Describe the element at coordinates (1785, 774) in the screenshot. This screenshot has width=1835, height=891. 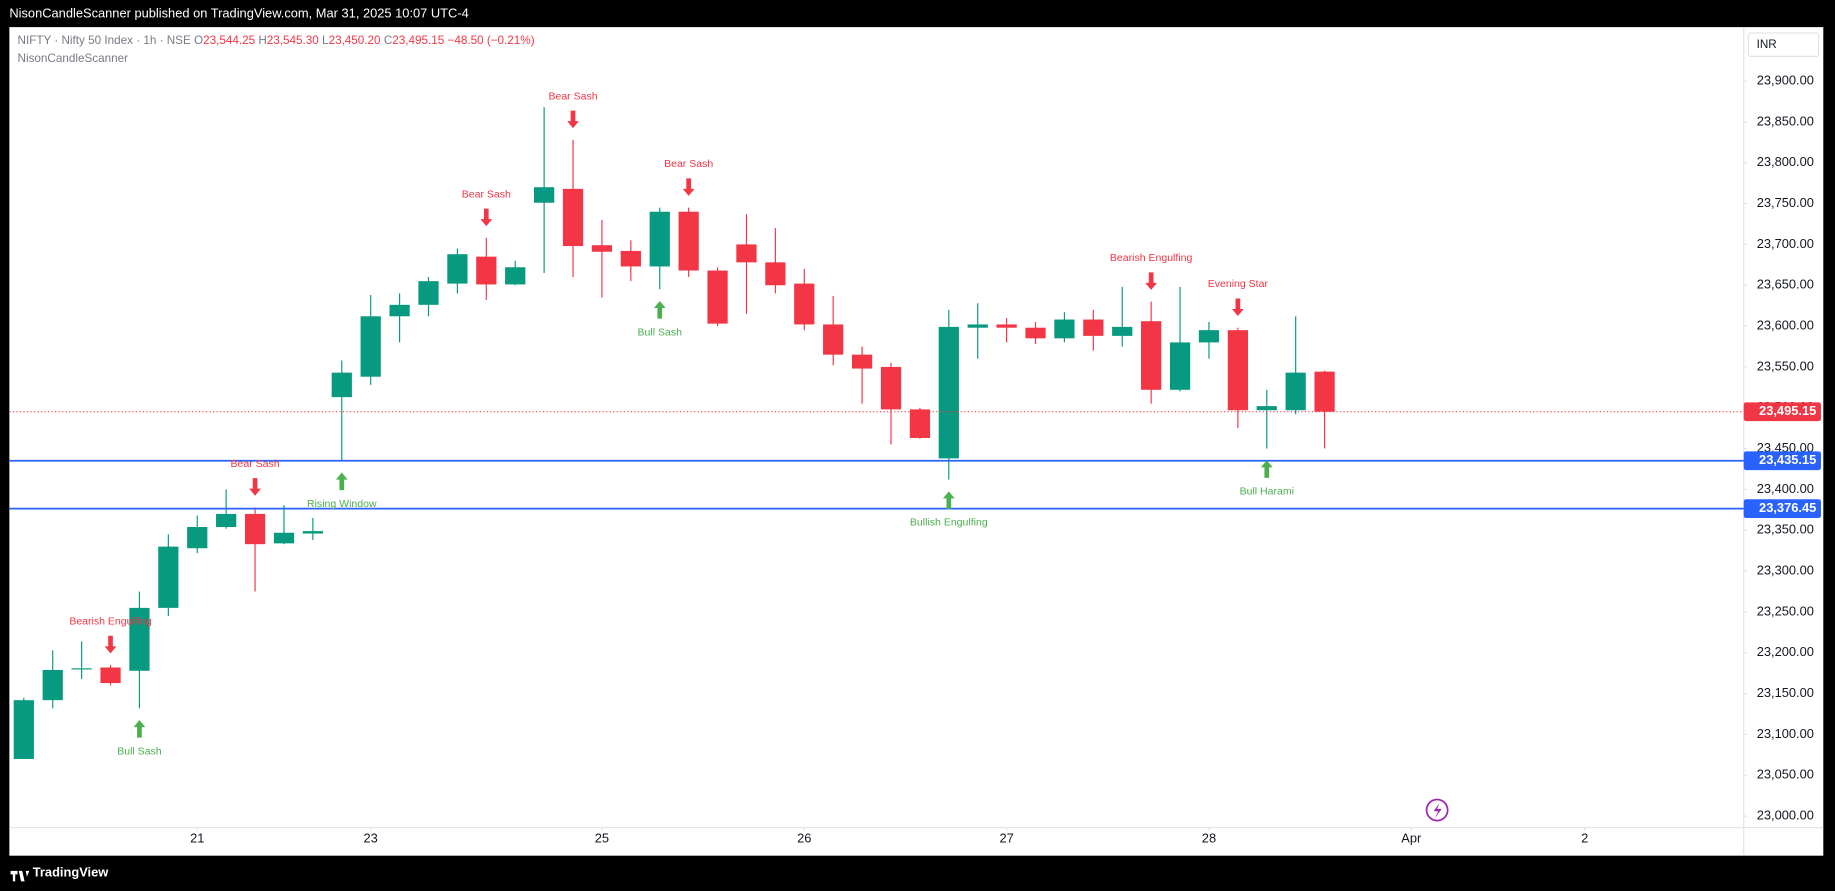
I see `y-tick-label: 23,050.00` at that location.